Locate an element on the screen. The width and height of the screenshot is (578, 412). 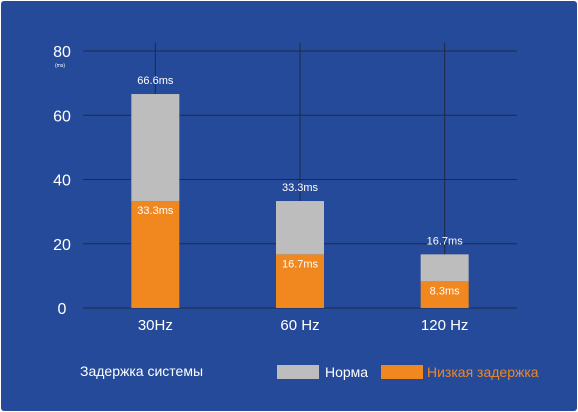
legend: Норма Низкая задержка is located at coordinates (408, 372).